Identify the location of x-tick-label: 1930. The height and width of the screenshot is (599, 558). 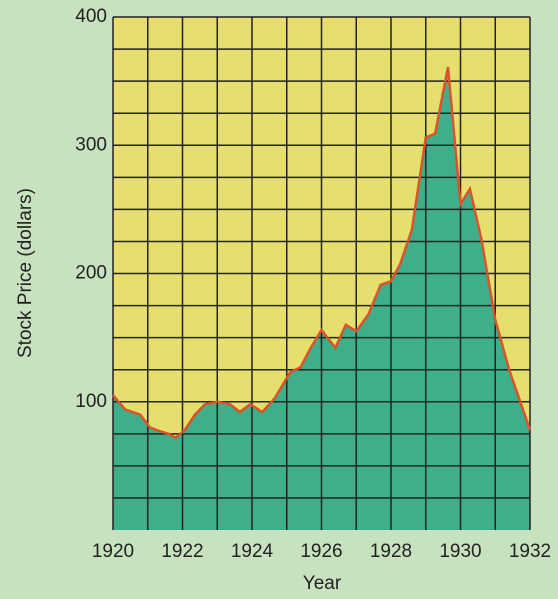
(460, 551).